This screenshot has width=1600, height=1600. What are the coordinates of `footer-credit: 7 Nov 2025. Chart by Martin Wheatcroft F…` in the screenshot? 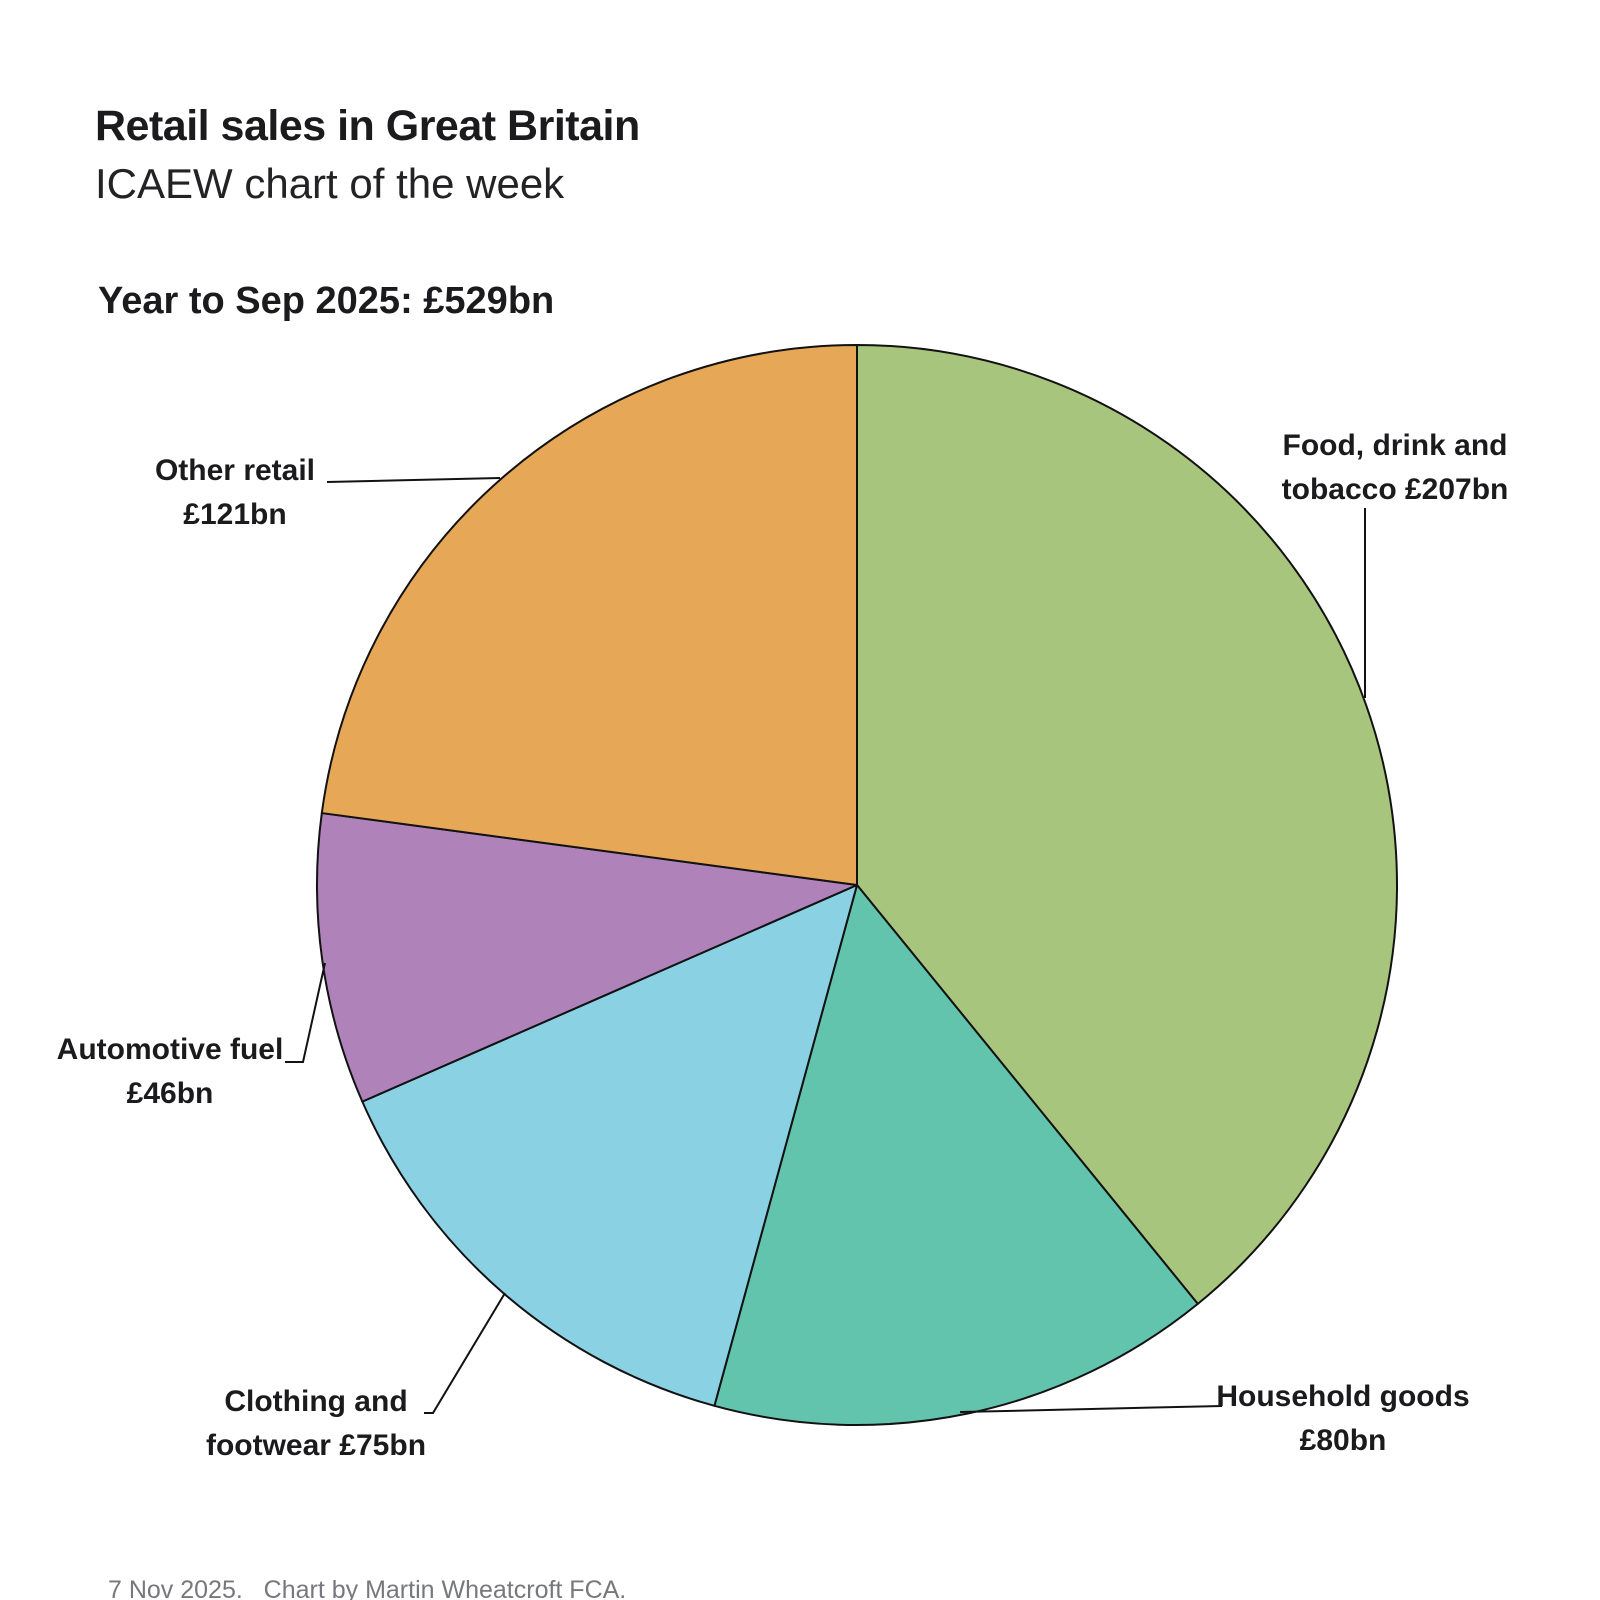 It's located at (367, 1588).